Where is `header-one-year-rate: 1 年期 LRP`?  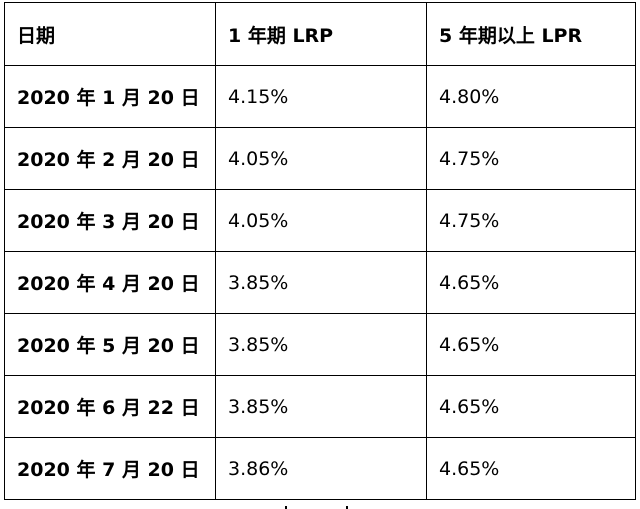
header-one-year-rate: 1 年期 LRP is located at coordinates (321, 34).